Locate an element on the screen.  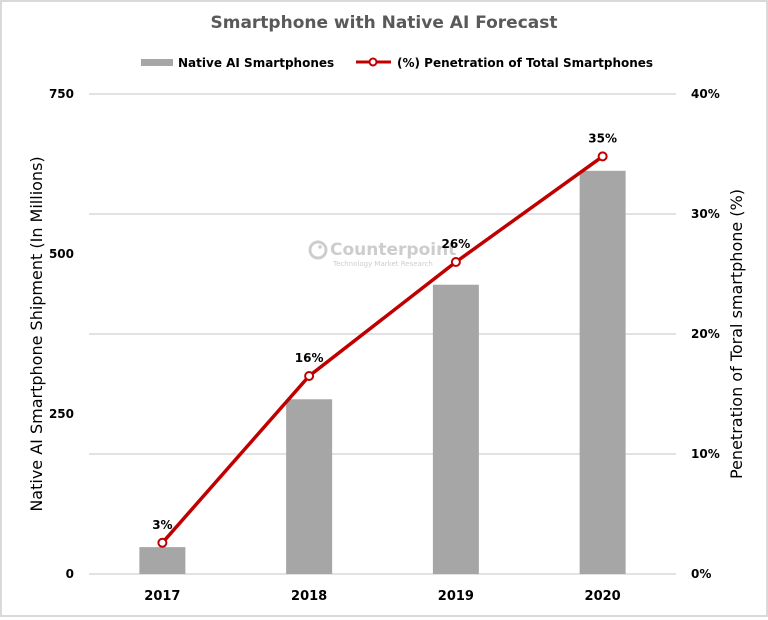
right-axis-tick: 20% is located at coordinates (705, 334).